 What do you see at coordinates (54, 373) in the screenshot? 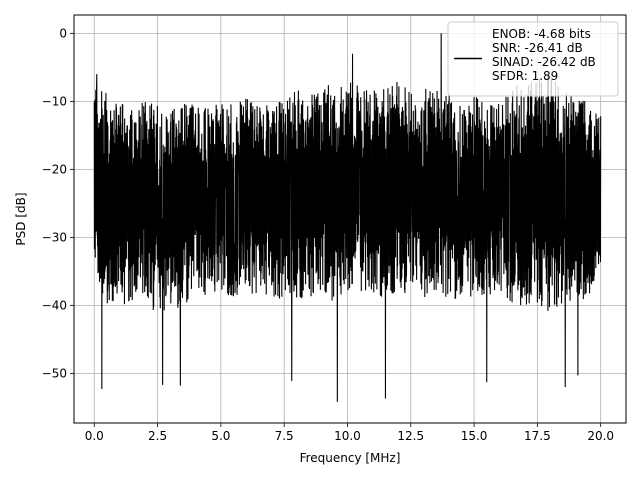
I see `y-tick-label: −50` at bounding box center [54, 373].